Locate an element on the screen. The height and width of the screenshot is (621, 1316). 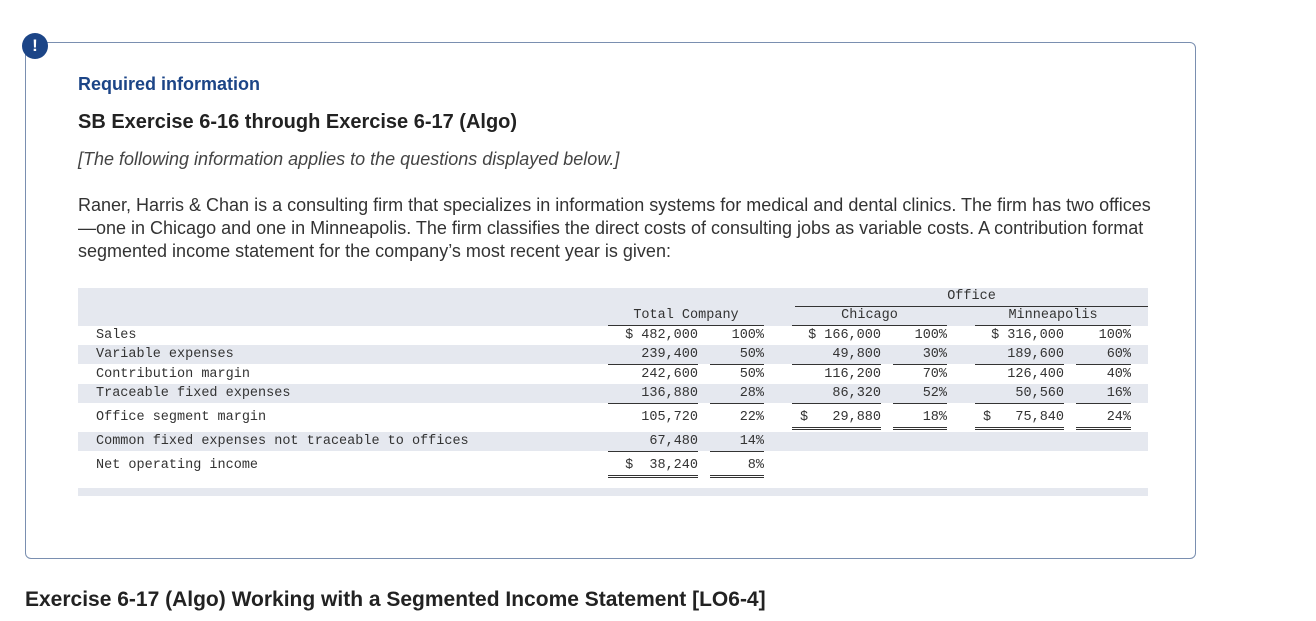
cell-value: 40% is located at coordinates (1118, 374).